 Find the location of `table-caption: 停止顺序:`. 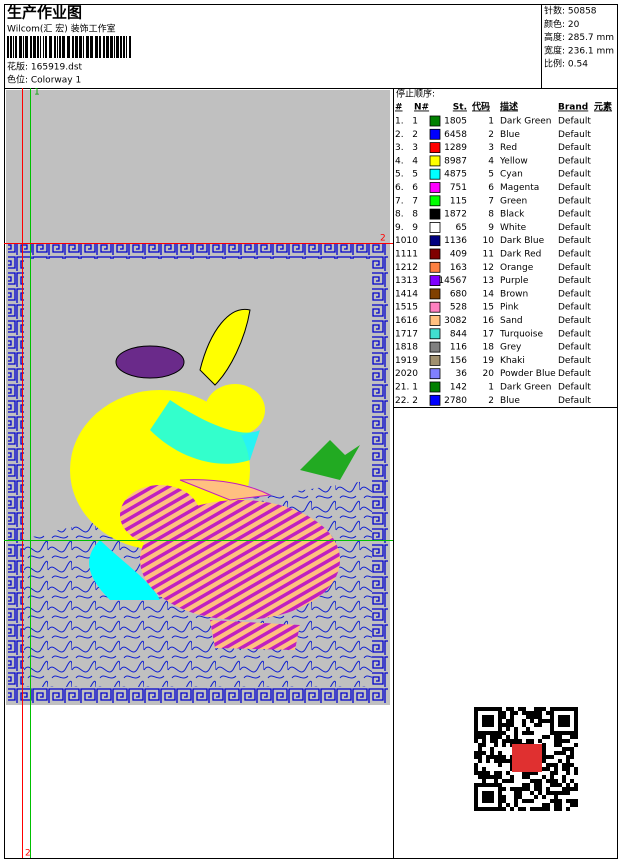

table-caption: 停止顺序: is located at coordinates (415, 94).